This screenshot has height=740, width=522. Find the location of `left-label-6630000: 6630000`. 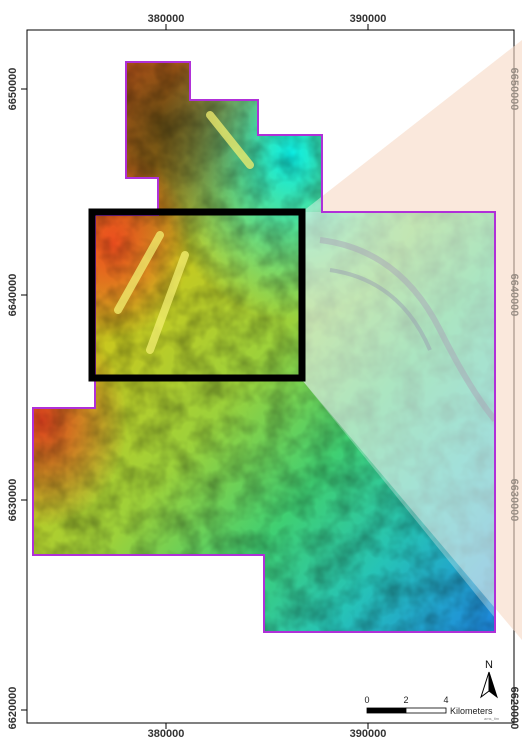

left-label-6630000: 6630000 is located at coordinates (13, 500).